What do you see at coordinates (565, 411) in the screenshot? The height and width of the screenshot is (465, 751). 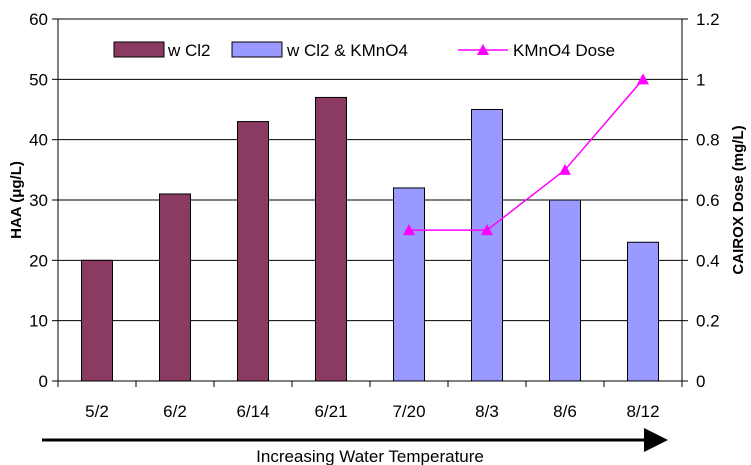 I see `x-tick-label: 8/6` at bounding box center [565, 411].